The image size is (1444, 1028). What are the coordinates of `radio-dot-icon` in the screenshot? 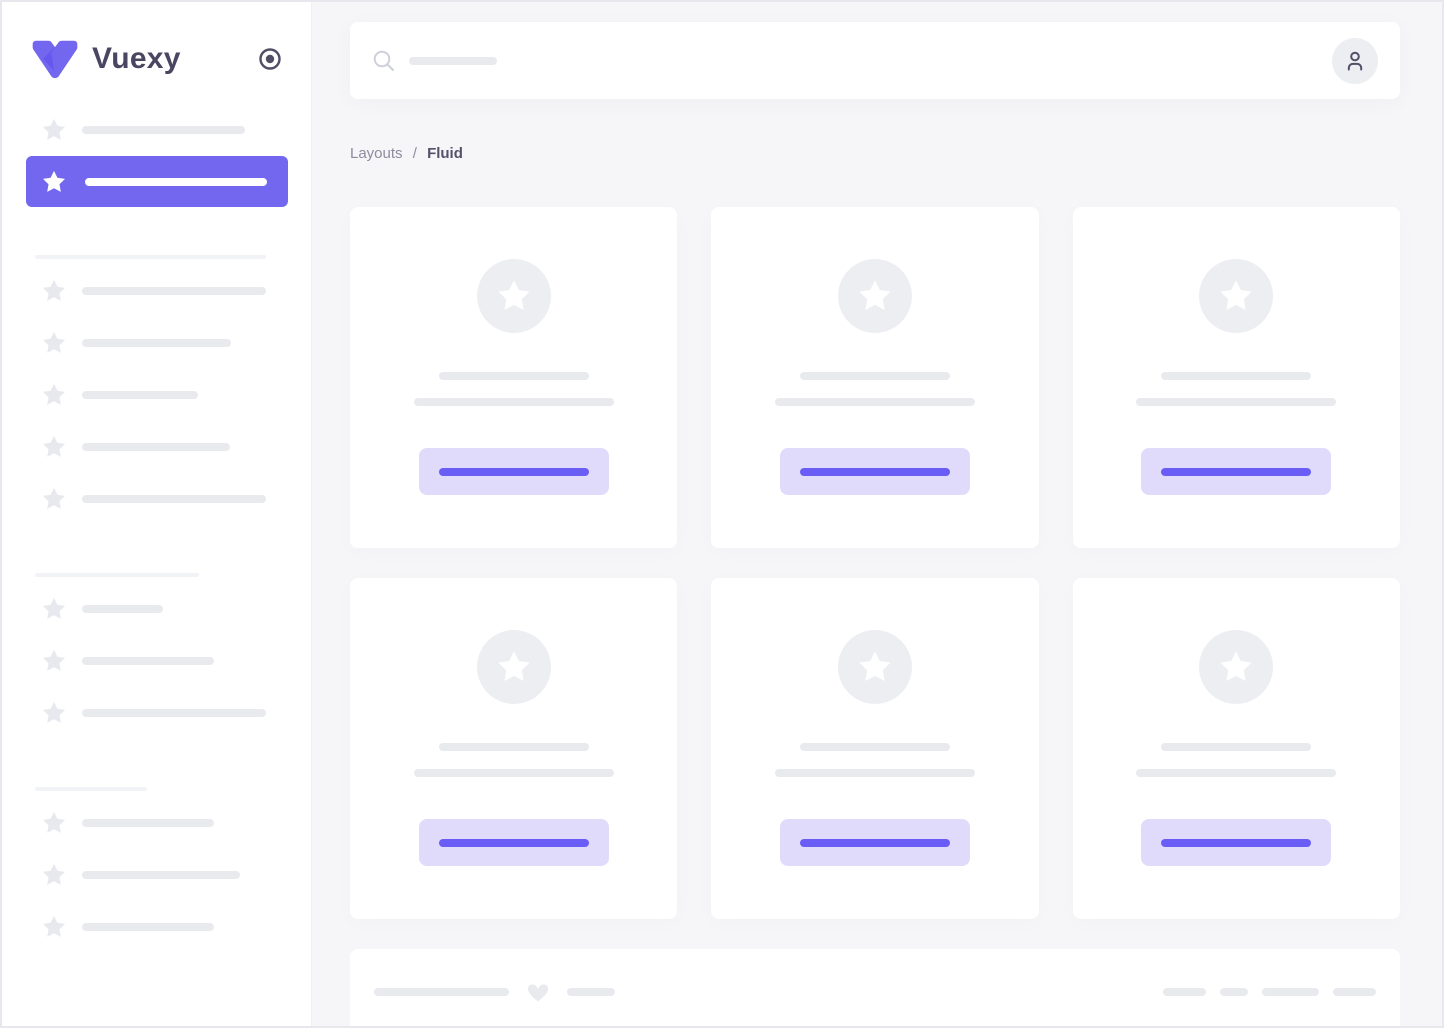 It's located at (270, 59).